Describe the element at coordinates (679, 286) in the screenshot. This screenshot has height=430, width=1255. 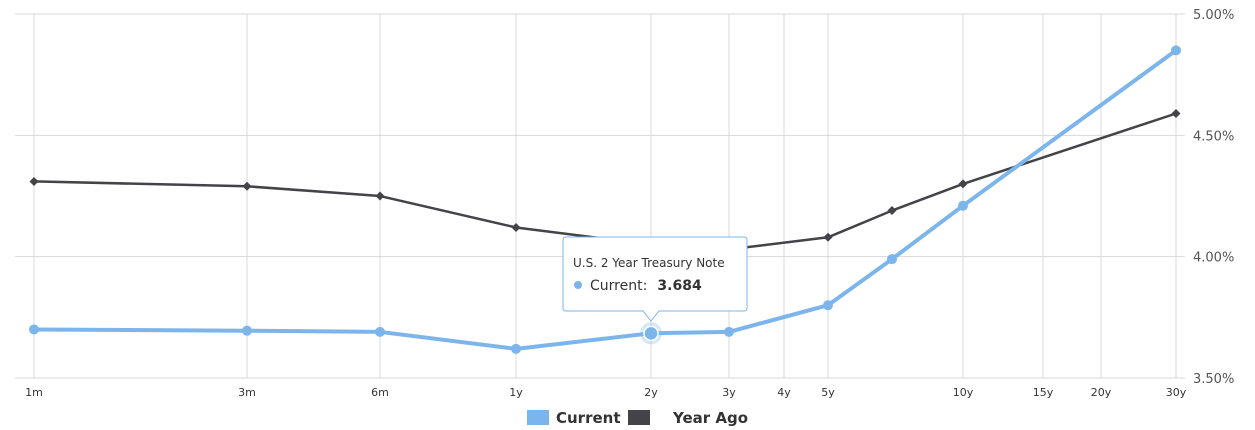
I see `tooltip-value: 3.684` at that location.